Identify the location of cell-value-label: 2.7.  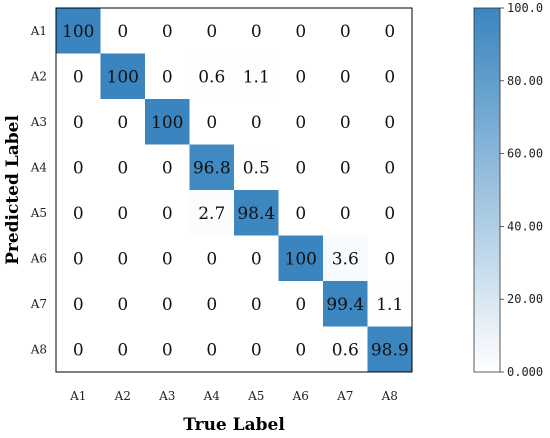
(211, 214).